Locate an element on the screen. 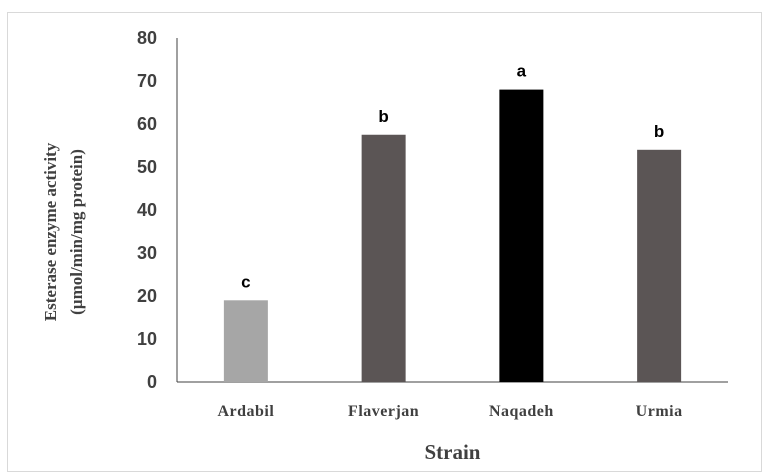 The image size is (769, 472). y-tick-label: 60 is located at coordinates (147, 124).